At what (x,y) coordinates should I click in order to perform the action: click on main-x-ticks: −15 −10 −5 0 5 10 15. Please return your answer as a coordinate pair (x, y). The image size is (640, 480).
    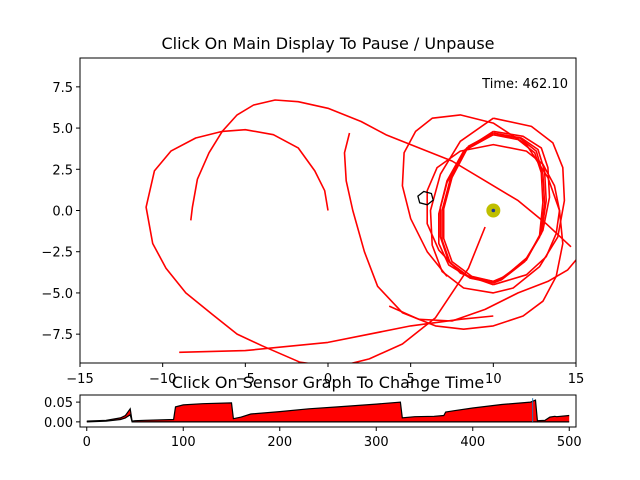
    Looking at the image, I should click on (325, 375).